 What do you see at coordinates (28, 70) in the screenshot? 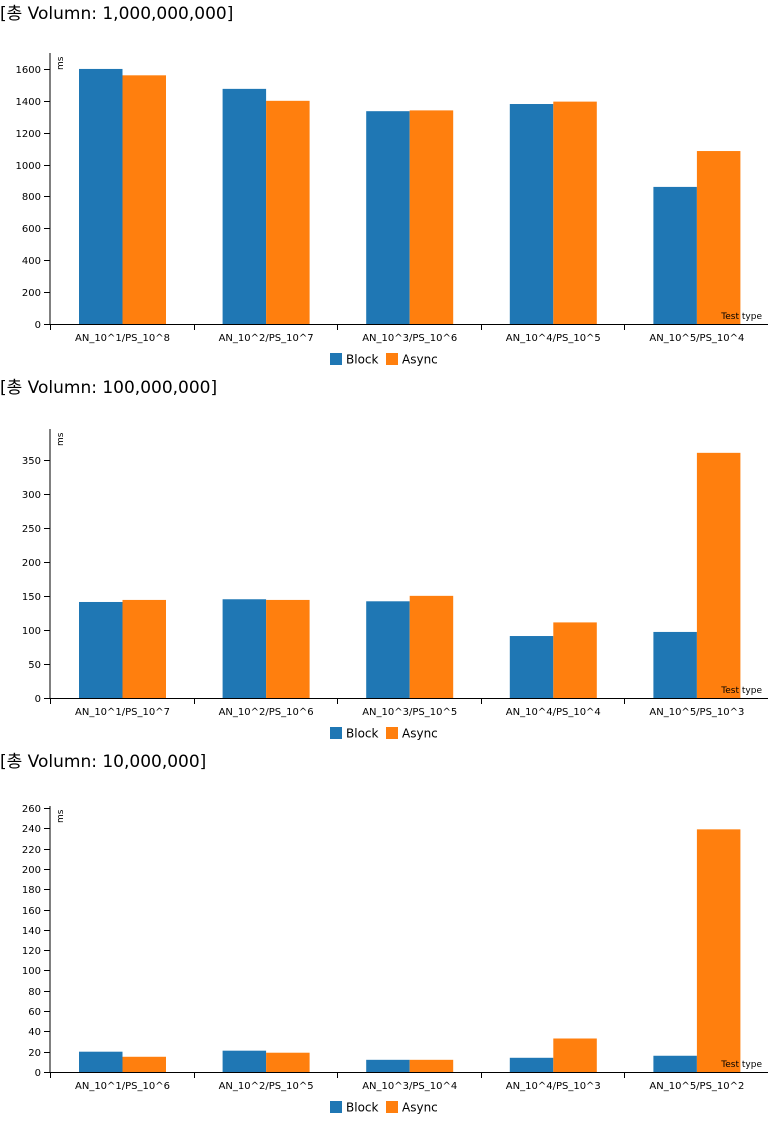
I see `y-tick-label: 1600` at bounding box center [28, 70].